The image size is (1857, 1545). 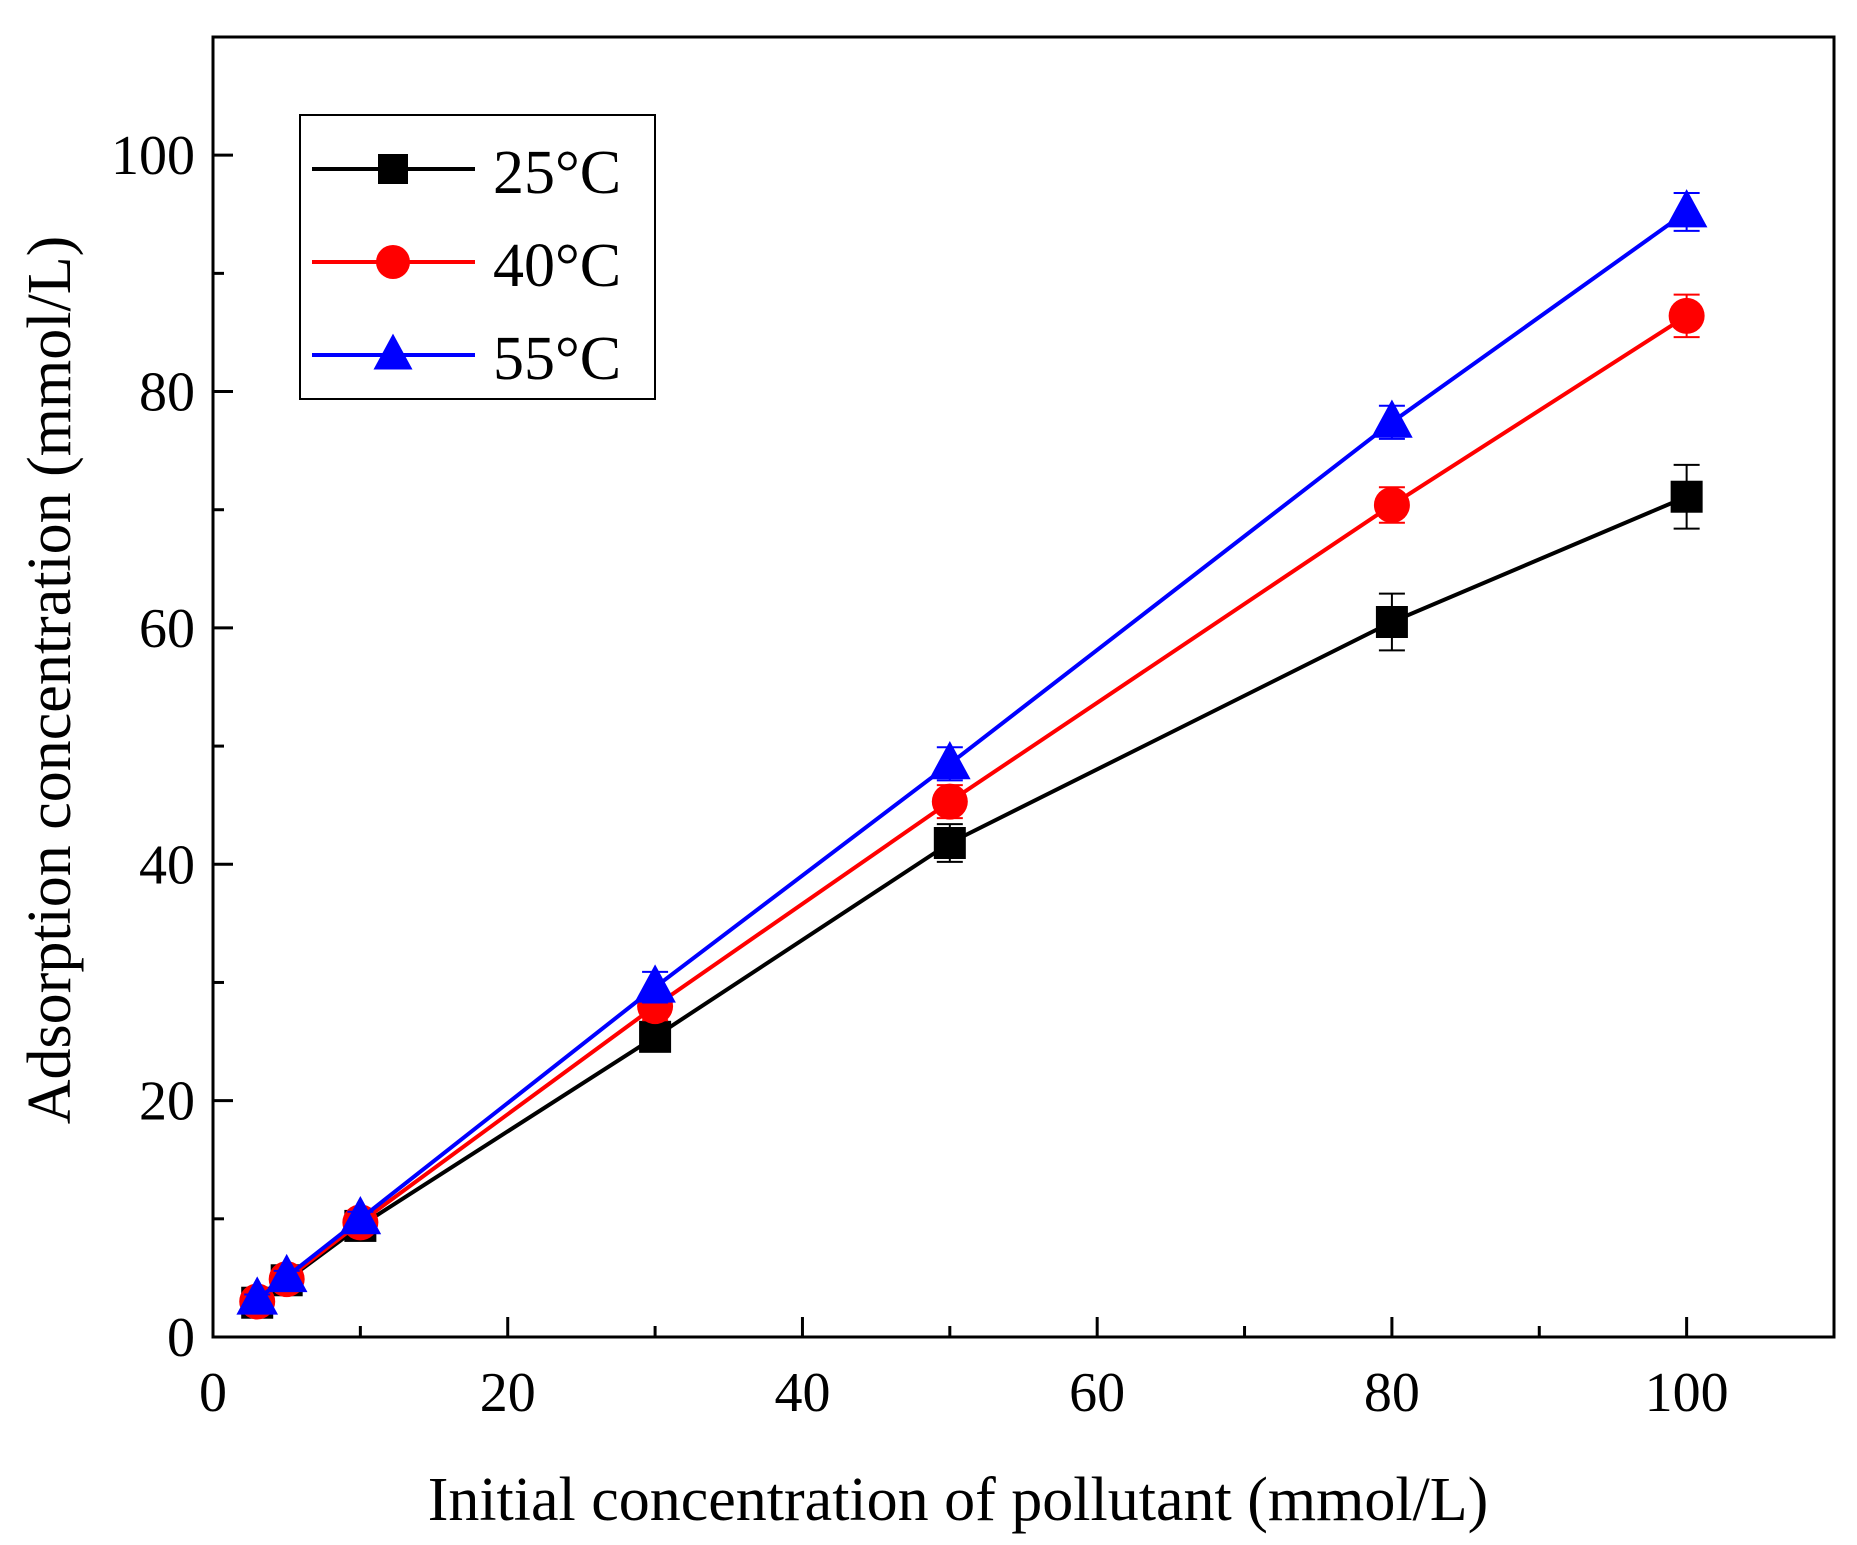 What do you see at coordinates (167, 393) in the screenshot?
I see `y-tick-label-80: 80` at bounding box center [167, 393].